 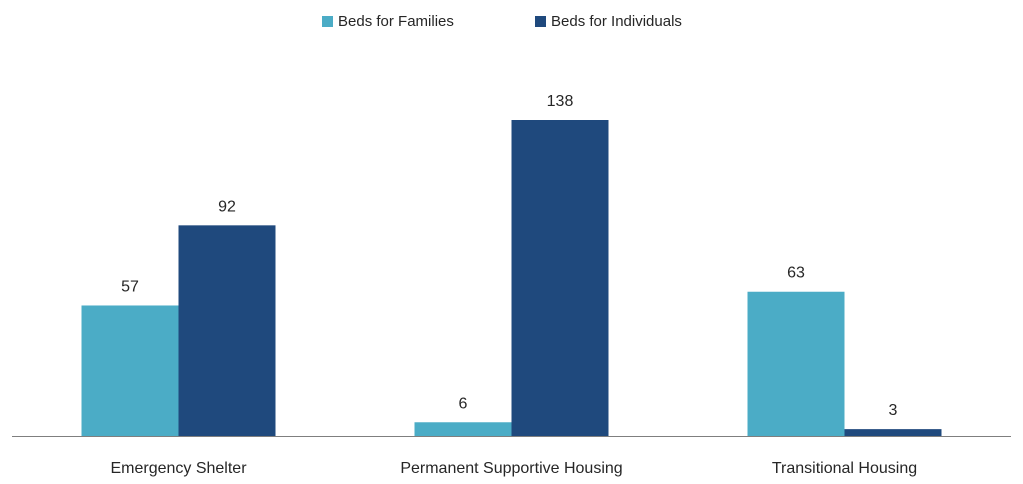 I want to click on data-label-families-0: 57, so click(x=130, y=286).